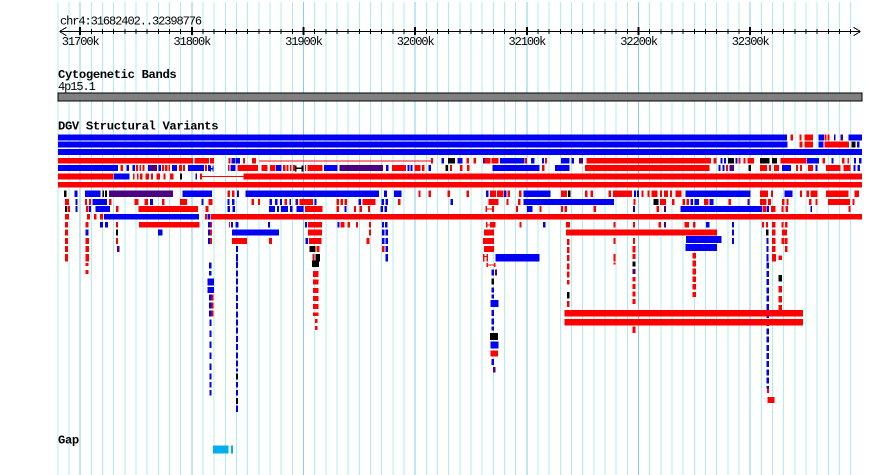  Describe the element at coordinates (528, 42) in the screenshot. I see `svg-text: 32100k` at that location.